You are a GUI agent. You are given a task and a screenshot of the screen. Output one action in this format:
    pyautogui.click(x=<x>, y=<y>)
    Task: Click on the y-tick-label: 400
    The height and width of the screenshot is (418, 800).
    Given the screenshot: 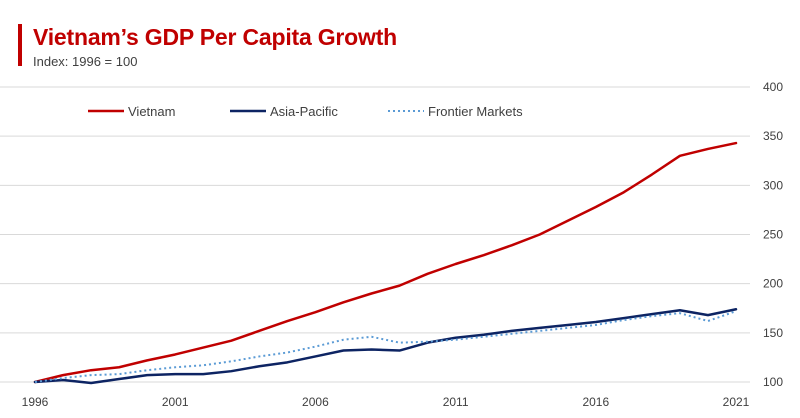 What is the action you would take?
    pyautogui.click(x=773, y=87)
    